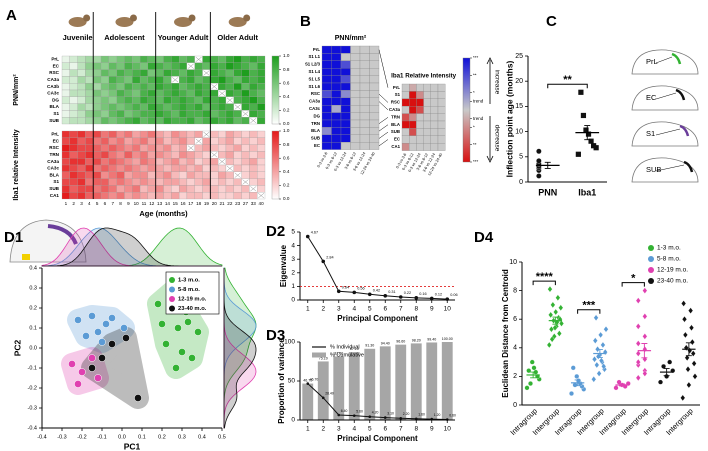 This screenshot has height=451, width=708. I want to click on value-label: 2.84, so click(329, 257).